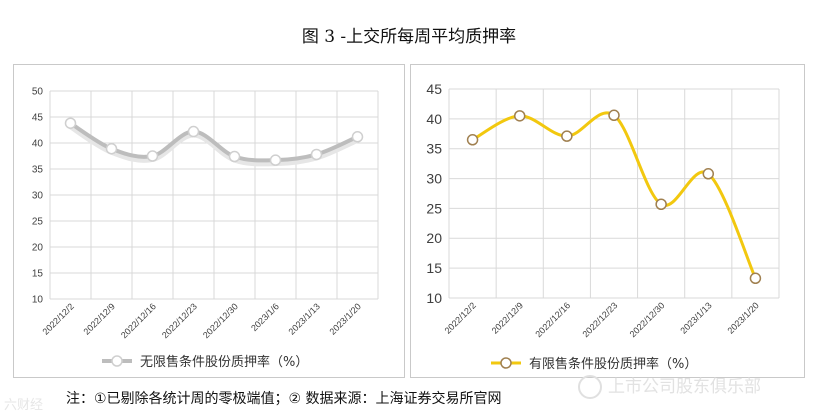 The width and height of the screenshot is (818, 418). What do you see at coordinates (265, 317) in the screenshot?
I see `x-tick-label: 2023/1/6` at bounding box center [265, 317].